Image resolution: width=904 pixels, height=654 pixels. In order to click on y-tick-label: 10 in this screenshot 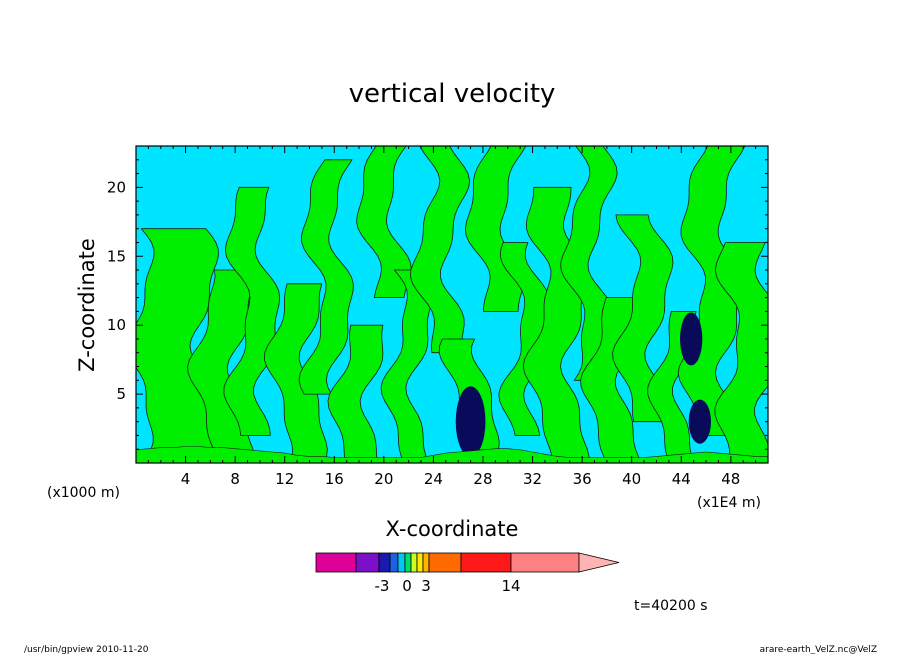, I will do `click(116, 325)`.